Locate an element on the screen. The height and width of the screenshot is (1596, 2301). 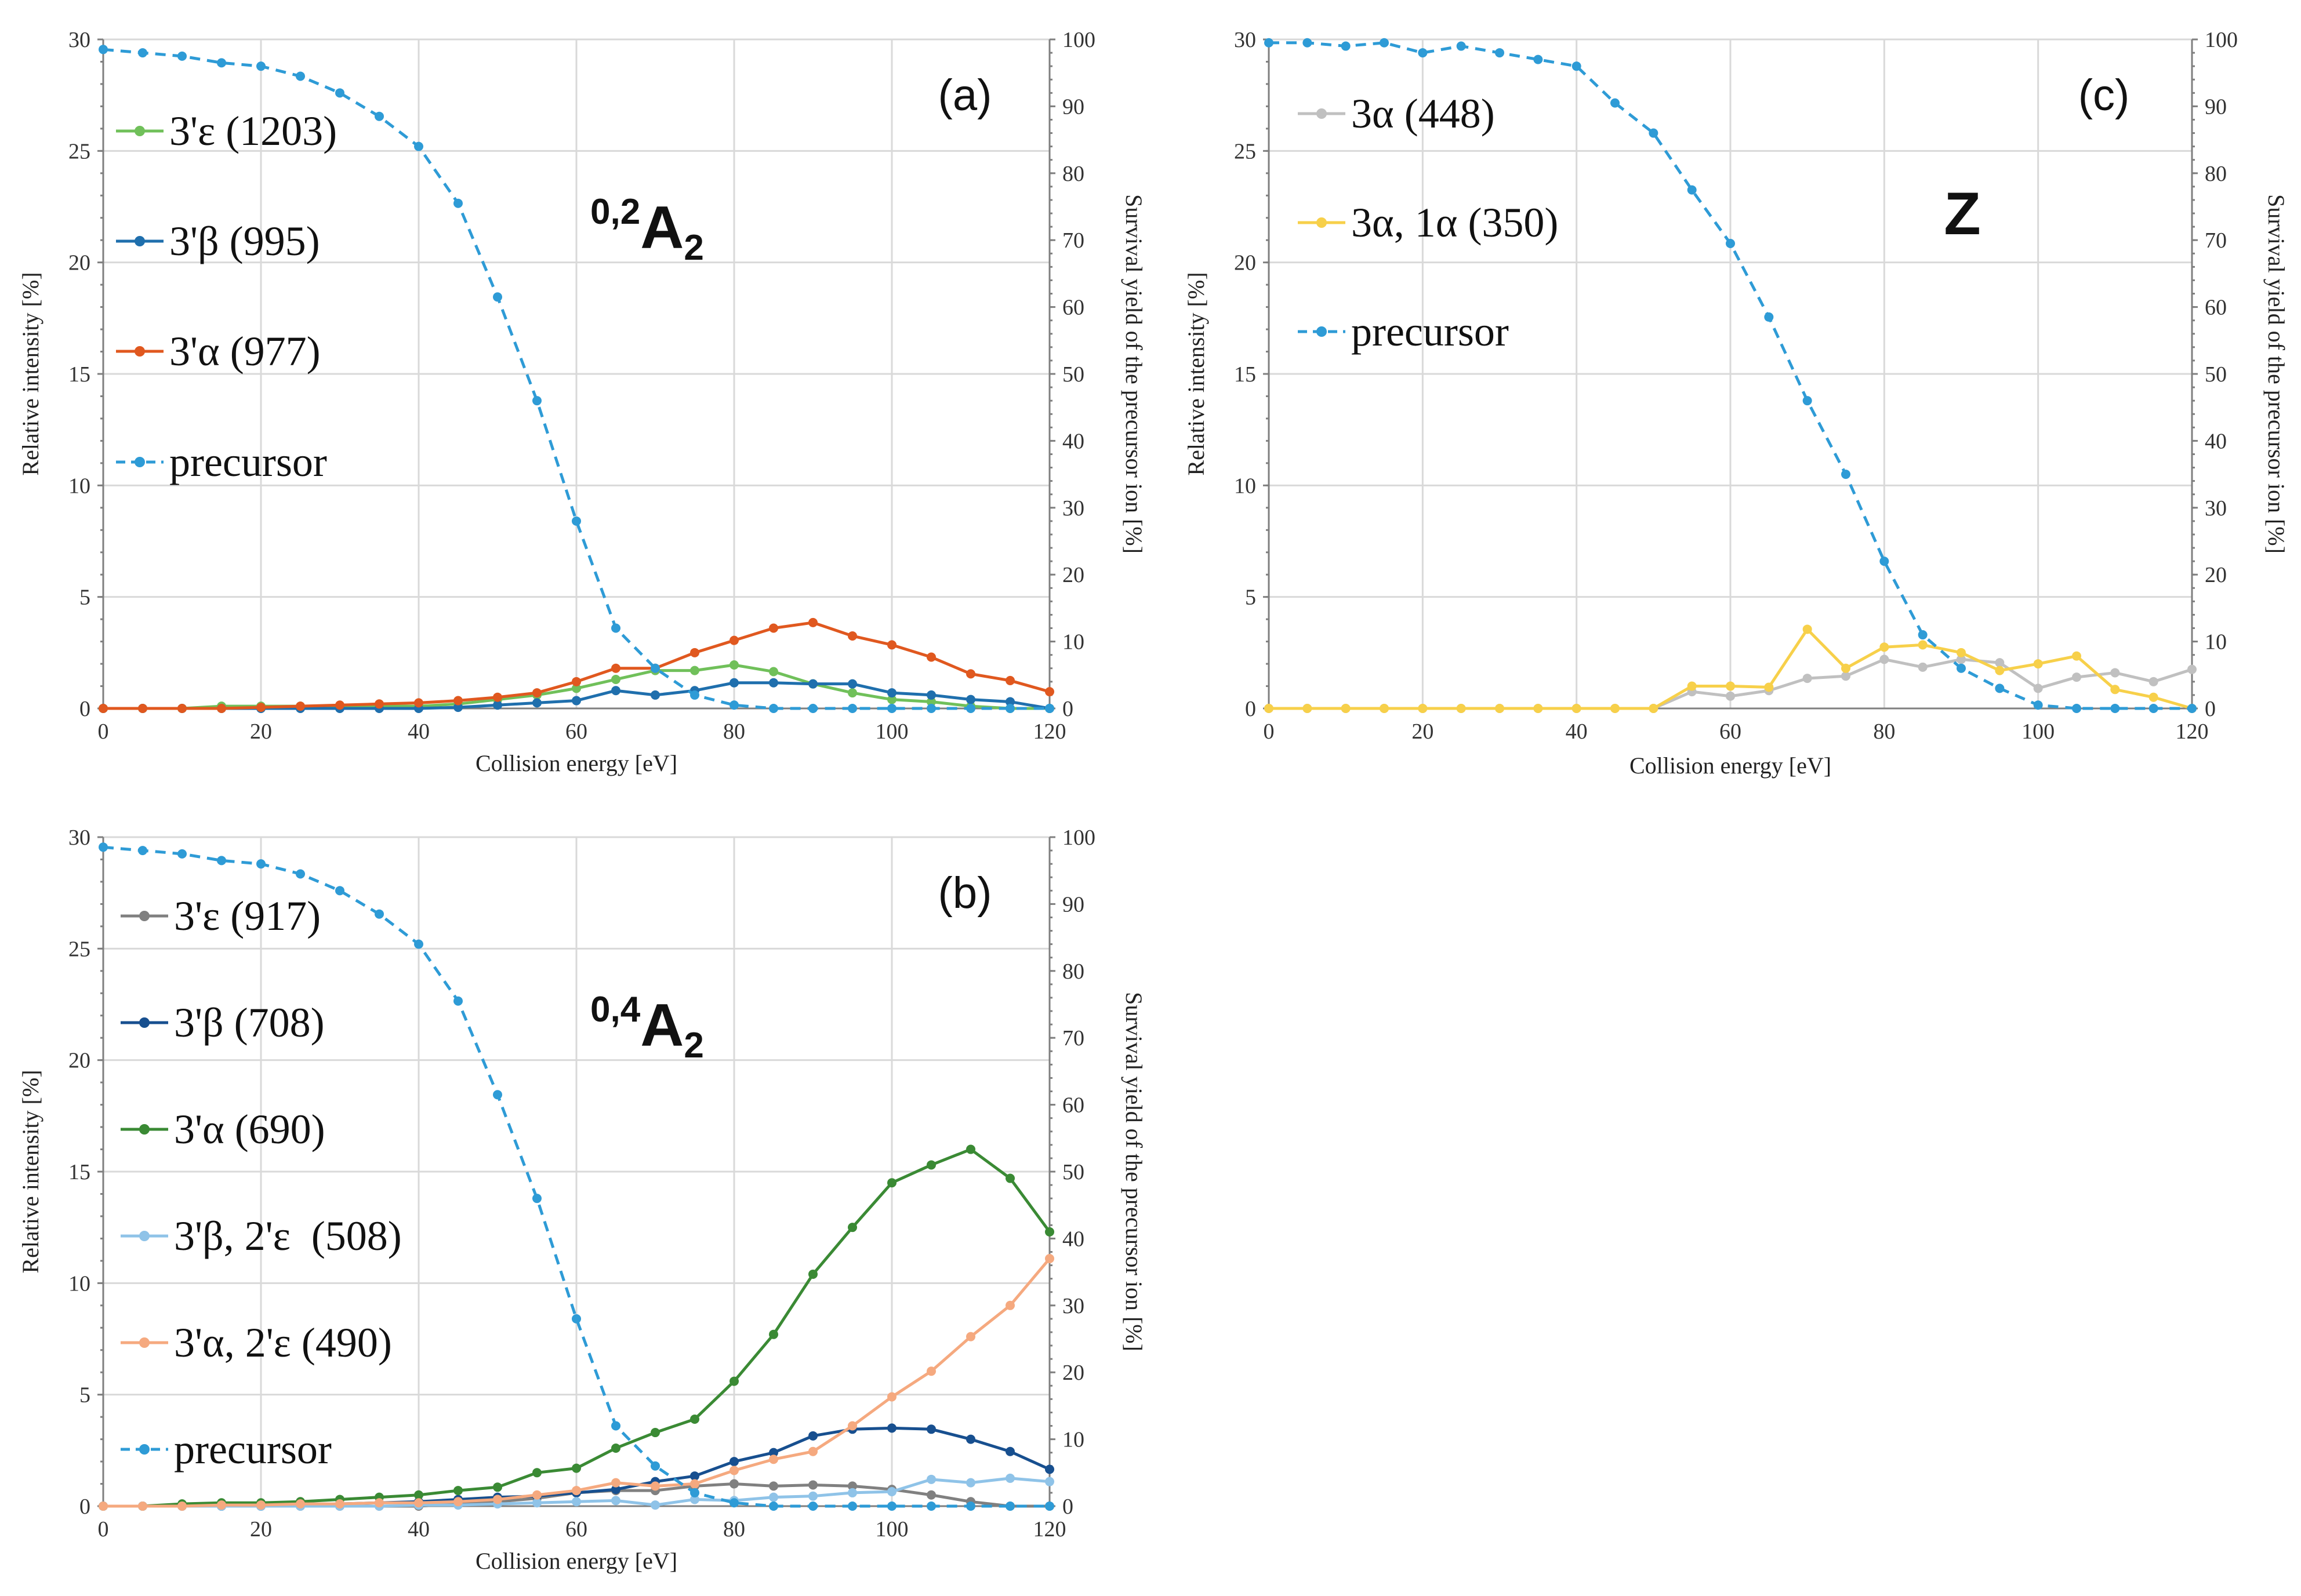
x-tick-label: 40 is located at coordinates (419, 731).